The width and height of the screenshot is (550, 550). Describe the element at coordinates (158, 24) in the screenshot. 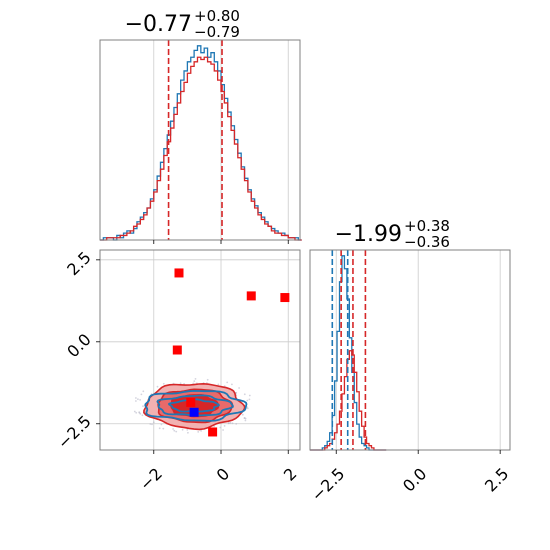

I see `title-median: −0.77` at that location.